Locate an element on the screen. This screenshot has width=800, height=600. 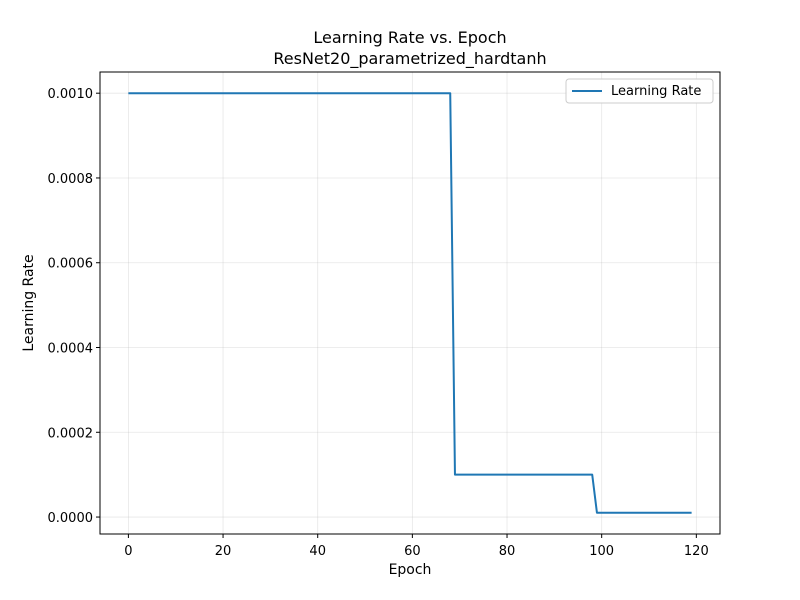
y-tick-label: 0.0002 is located at coordinates (71, 433).